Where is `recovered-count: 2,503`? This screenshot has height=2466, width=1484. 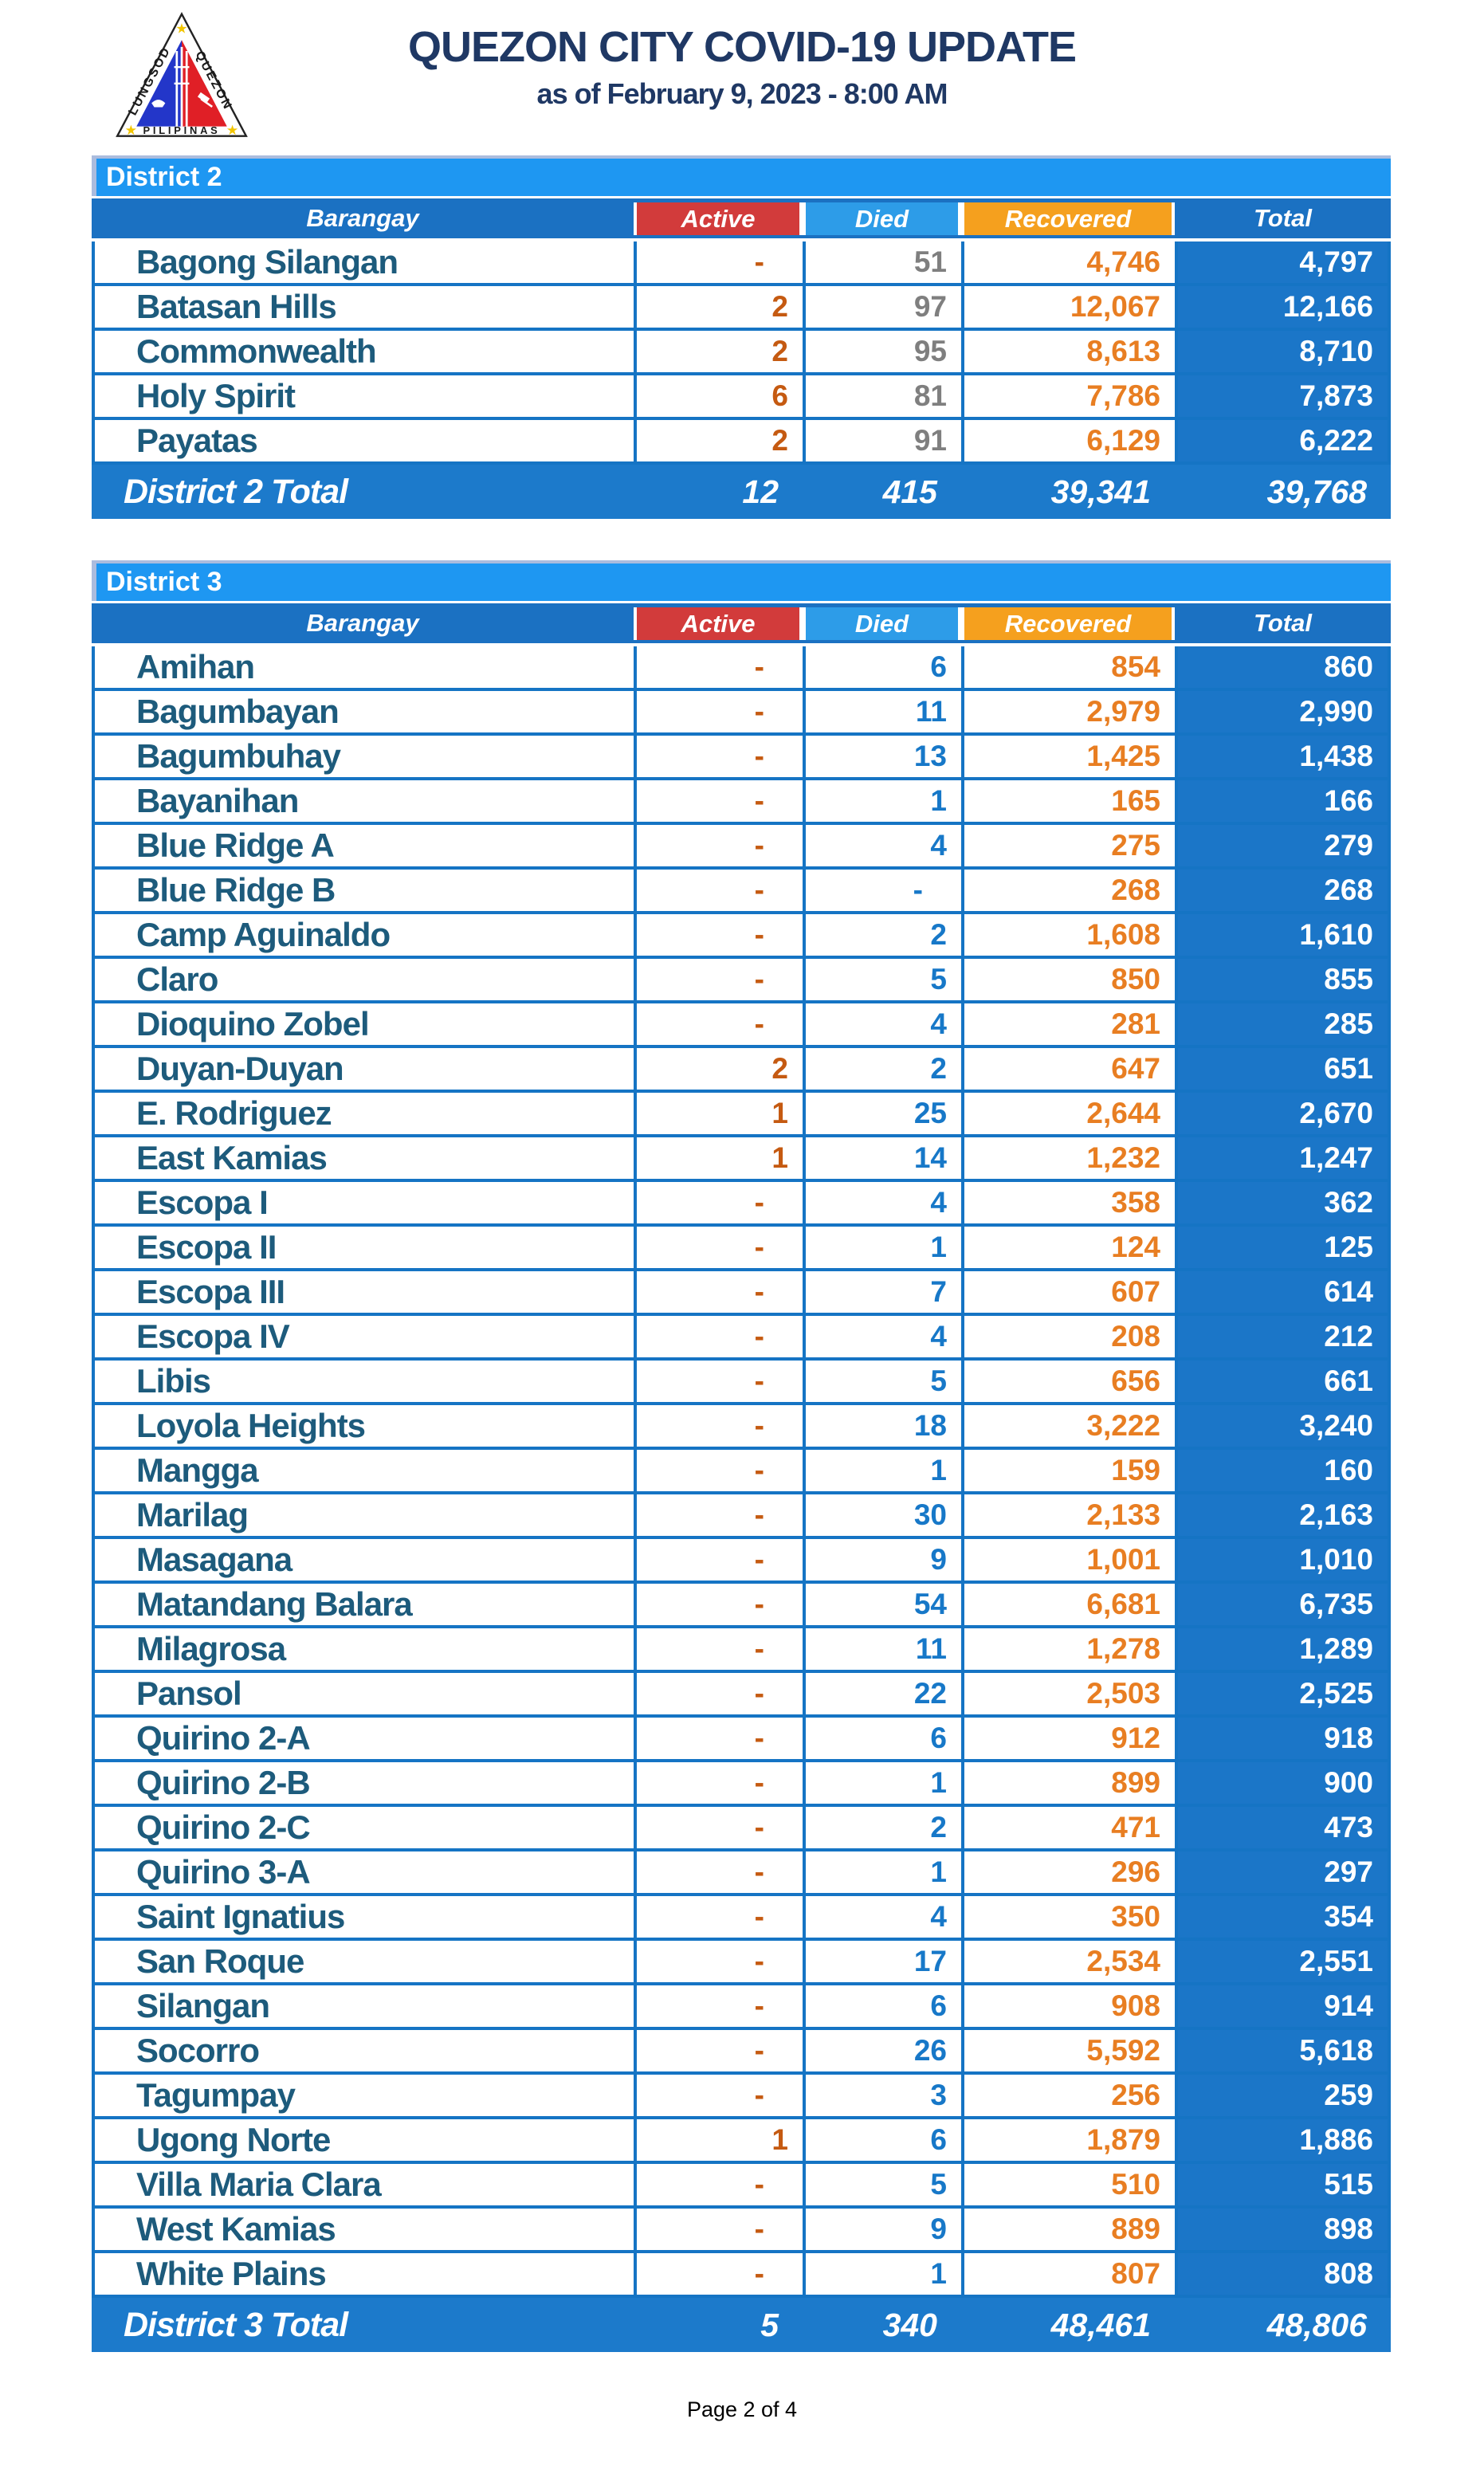 recovered-count: 2,503 is located at coordinates (1068, 1694).